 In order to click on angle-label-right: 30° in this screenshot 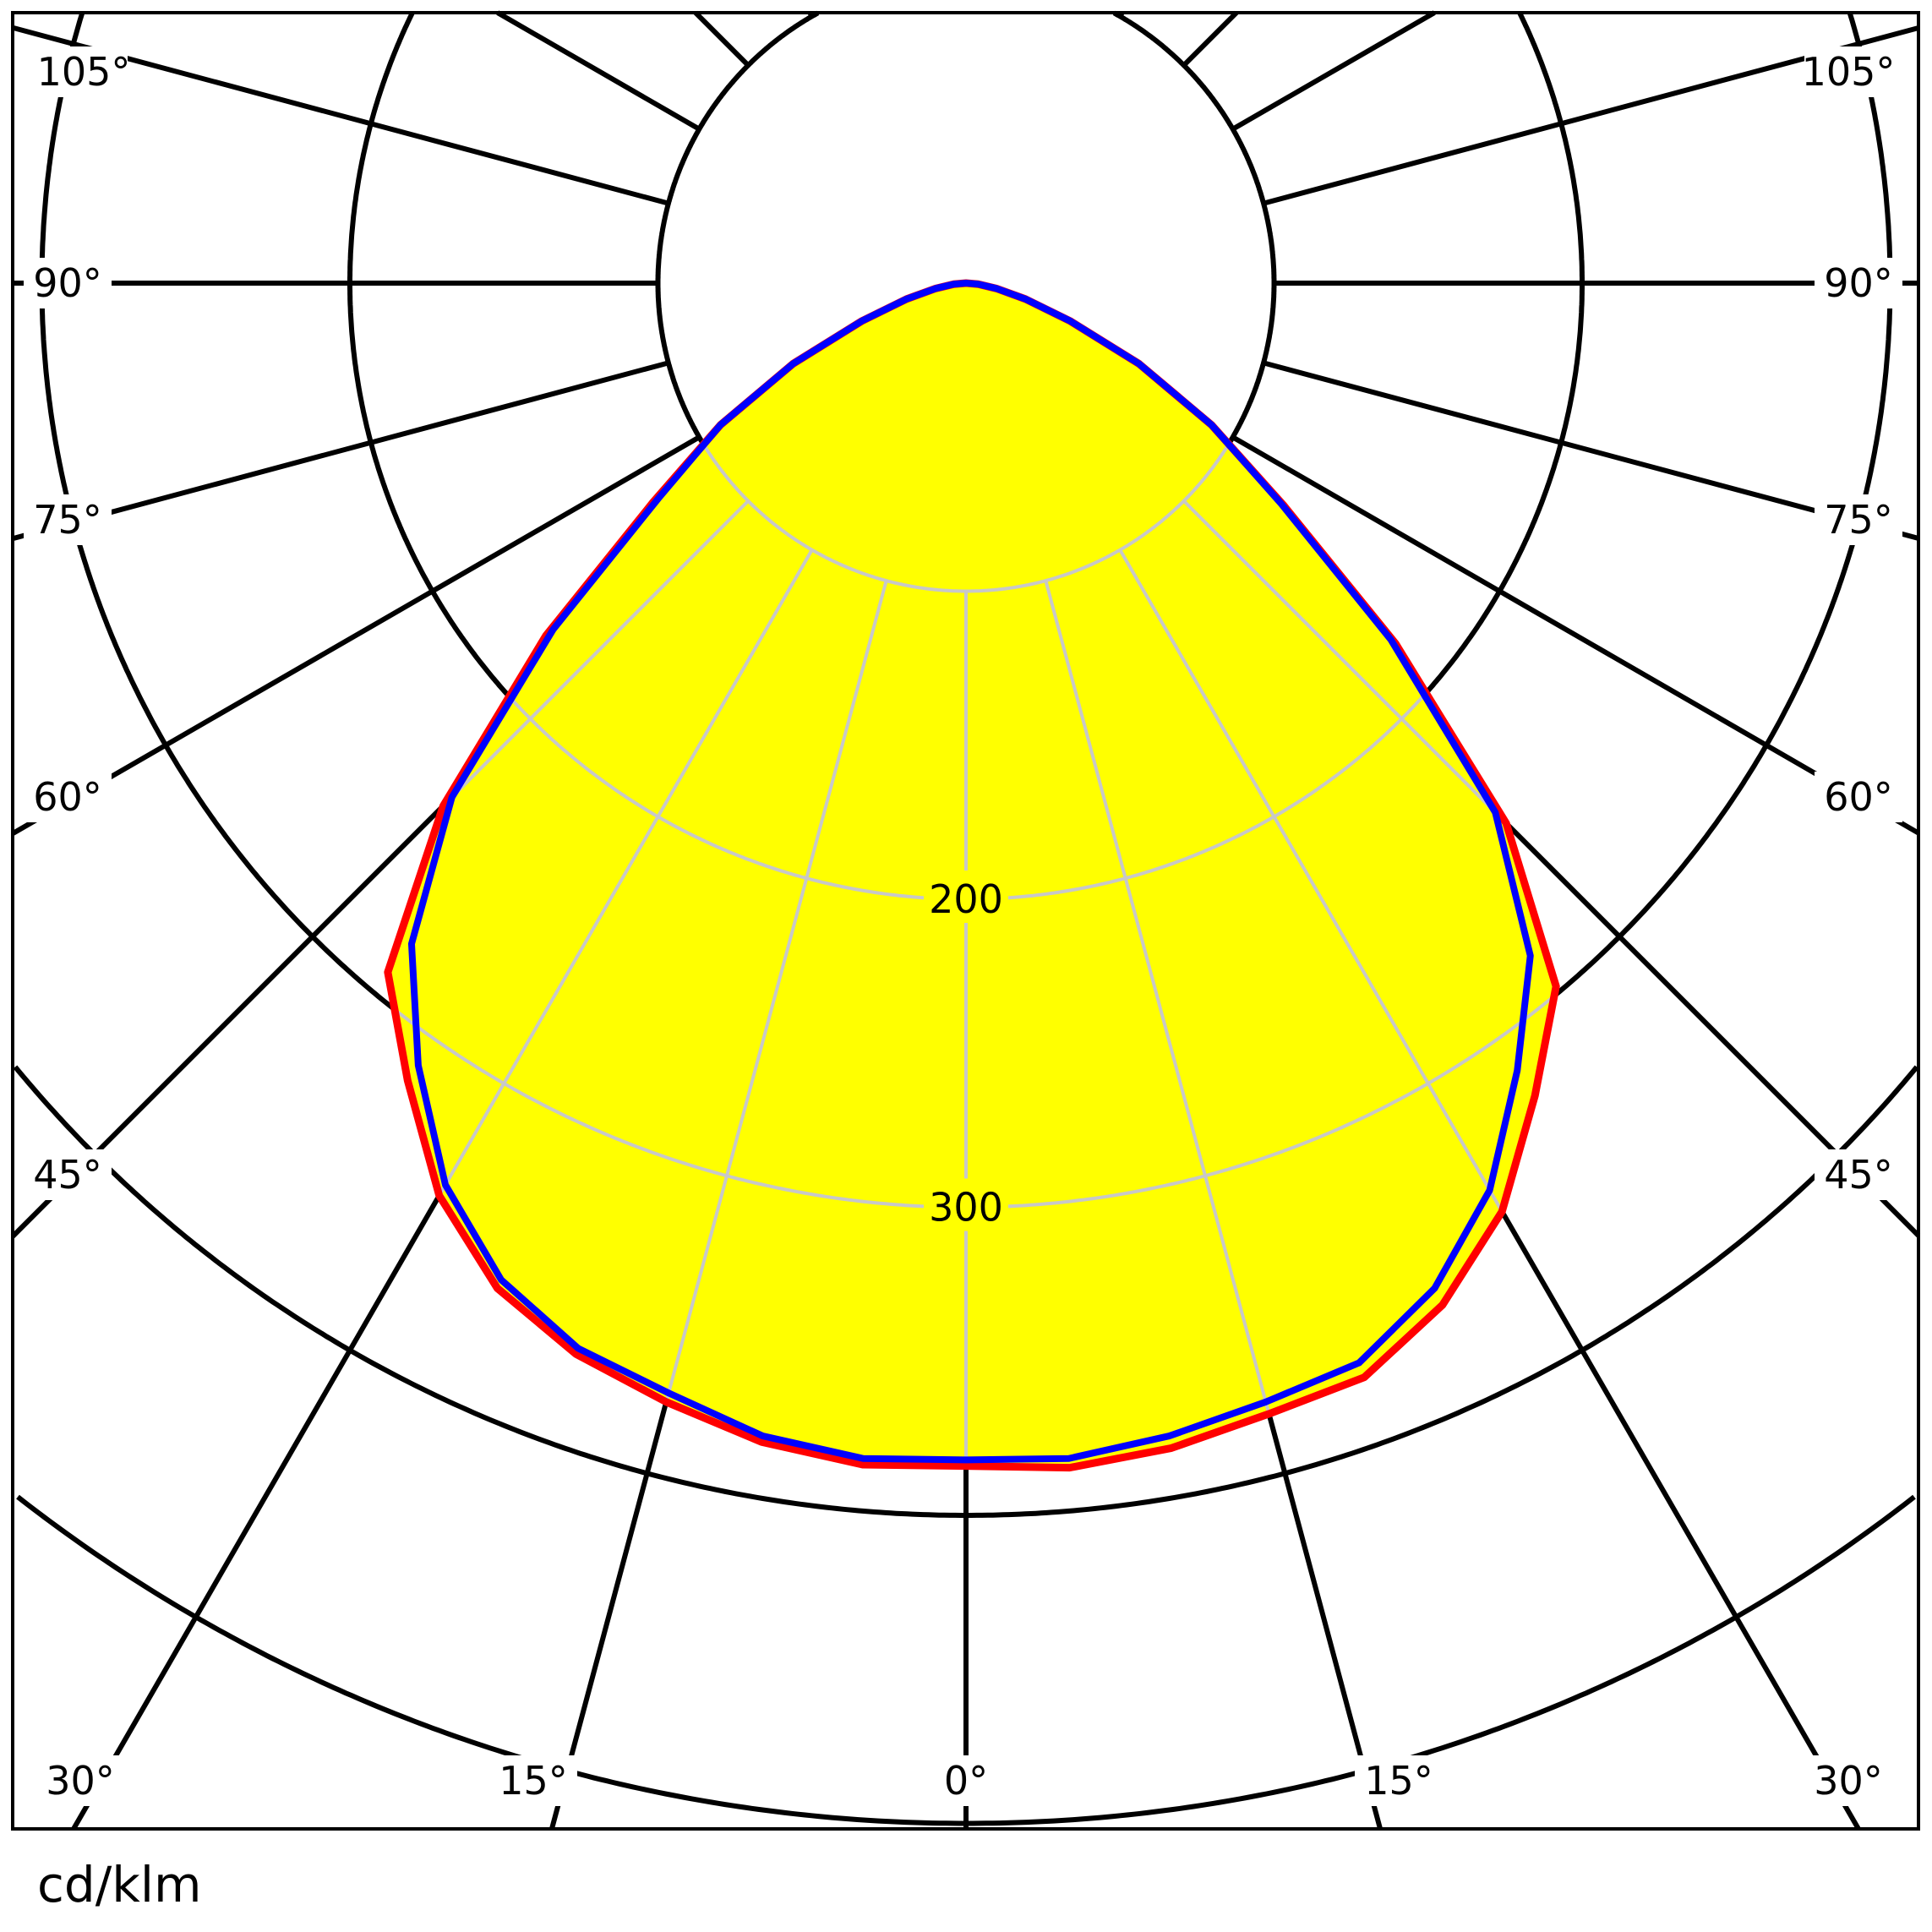, I will do `click(1848, 1781)`.